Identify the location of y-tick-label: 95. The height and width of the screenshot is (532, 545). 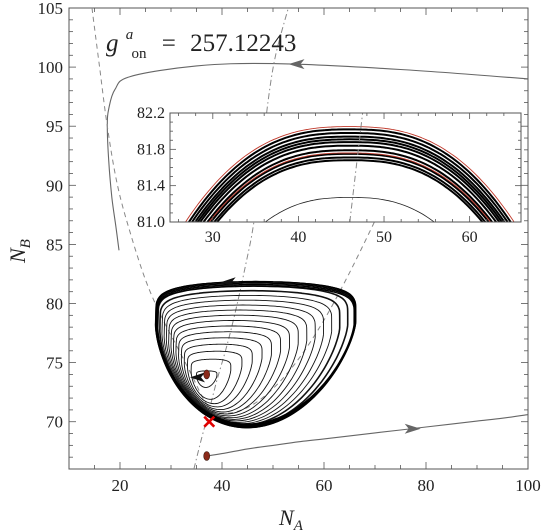
(54, 126).